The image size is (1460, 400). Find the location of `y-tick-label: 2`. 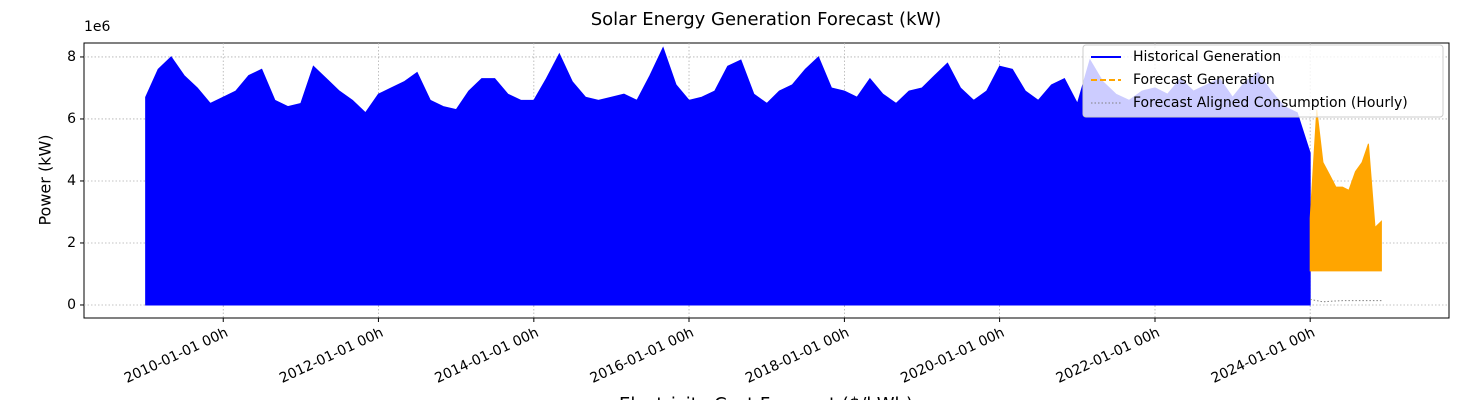

y-tick-label: 2 is located at coordinates (71, 243).